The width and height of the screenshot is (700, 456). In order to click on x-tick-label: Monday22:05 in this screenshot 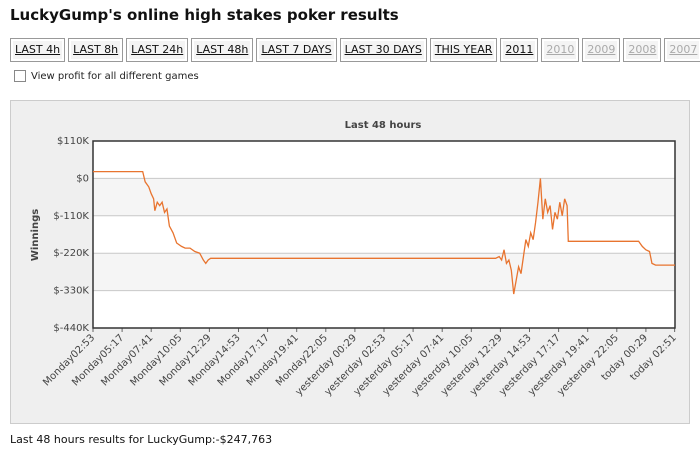, I will do `click(302, 360)`.